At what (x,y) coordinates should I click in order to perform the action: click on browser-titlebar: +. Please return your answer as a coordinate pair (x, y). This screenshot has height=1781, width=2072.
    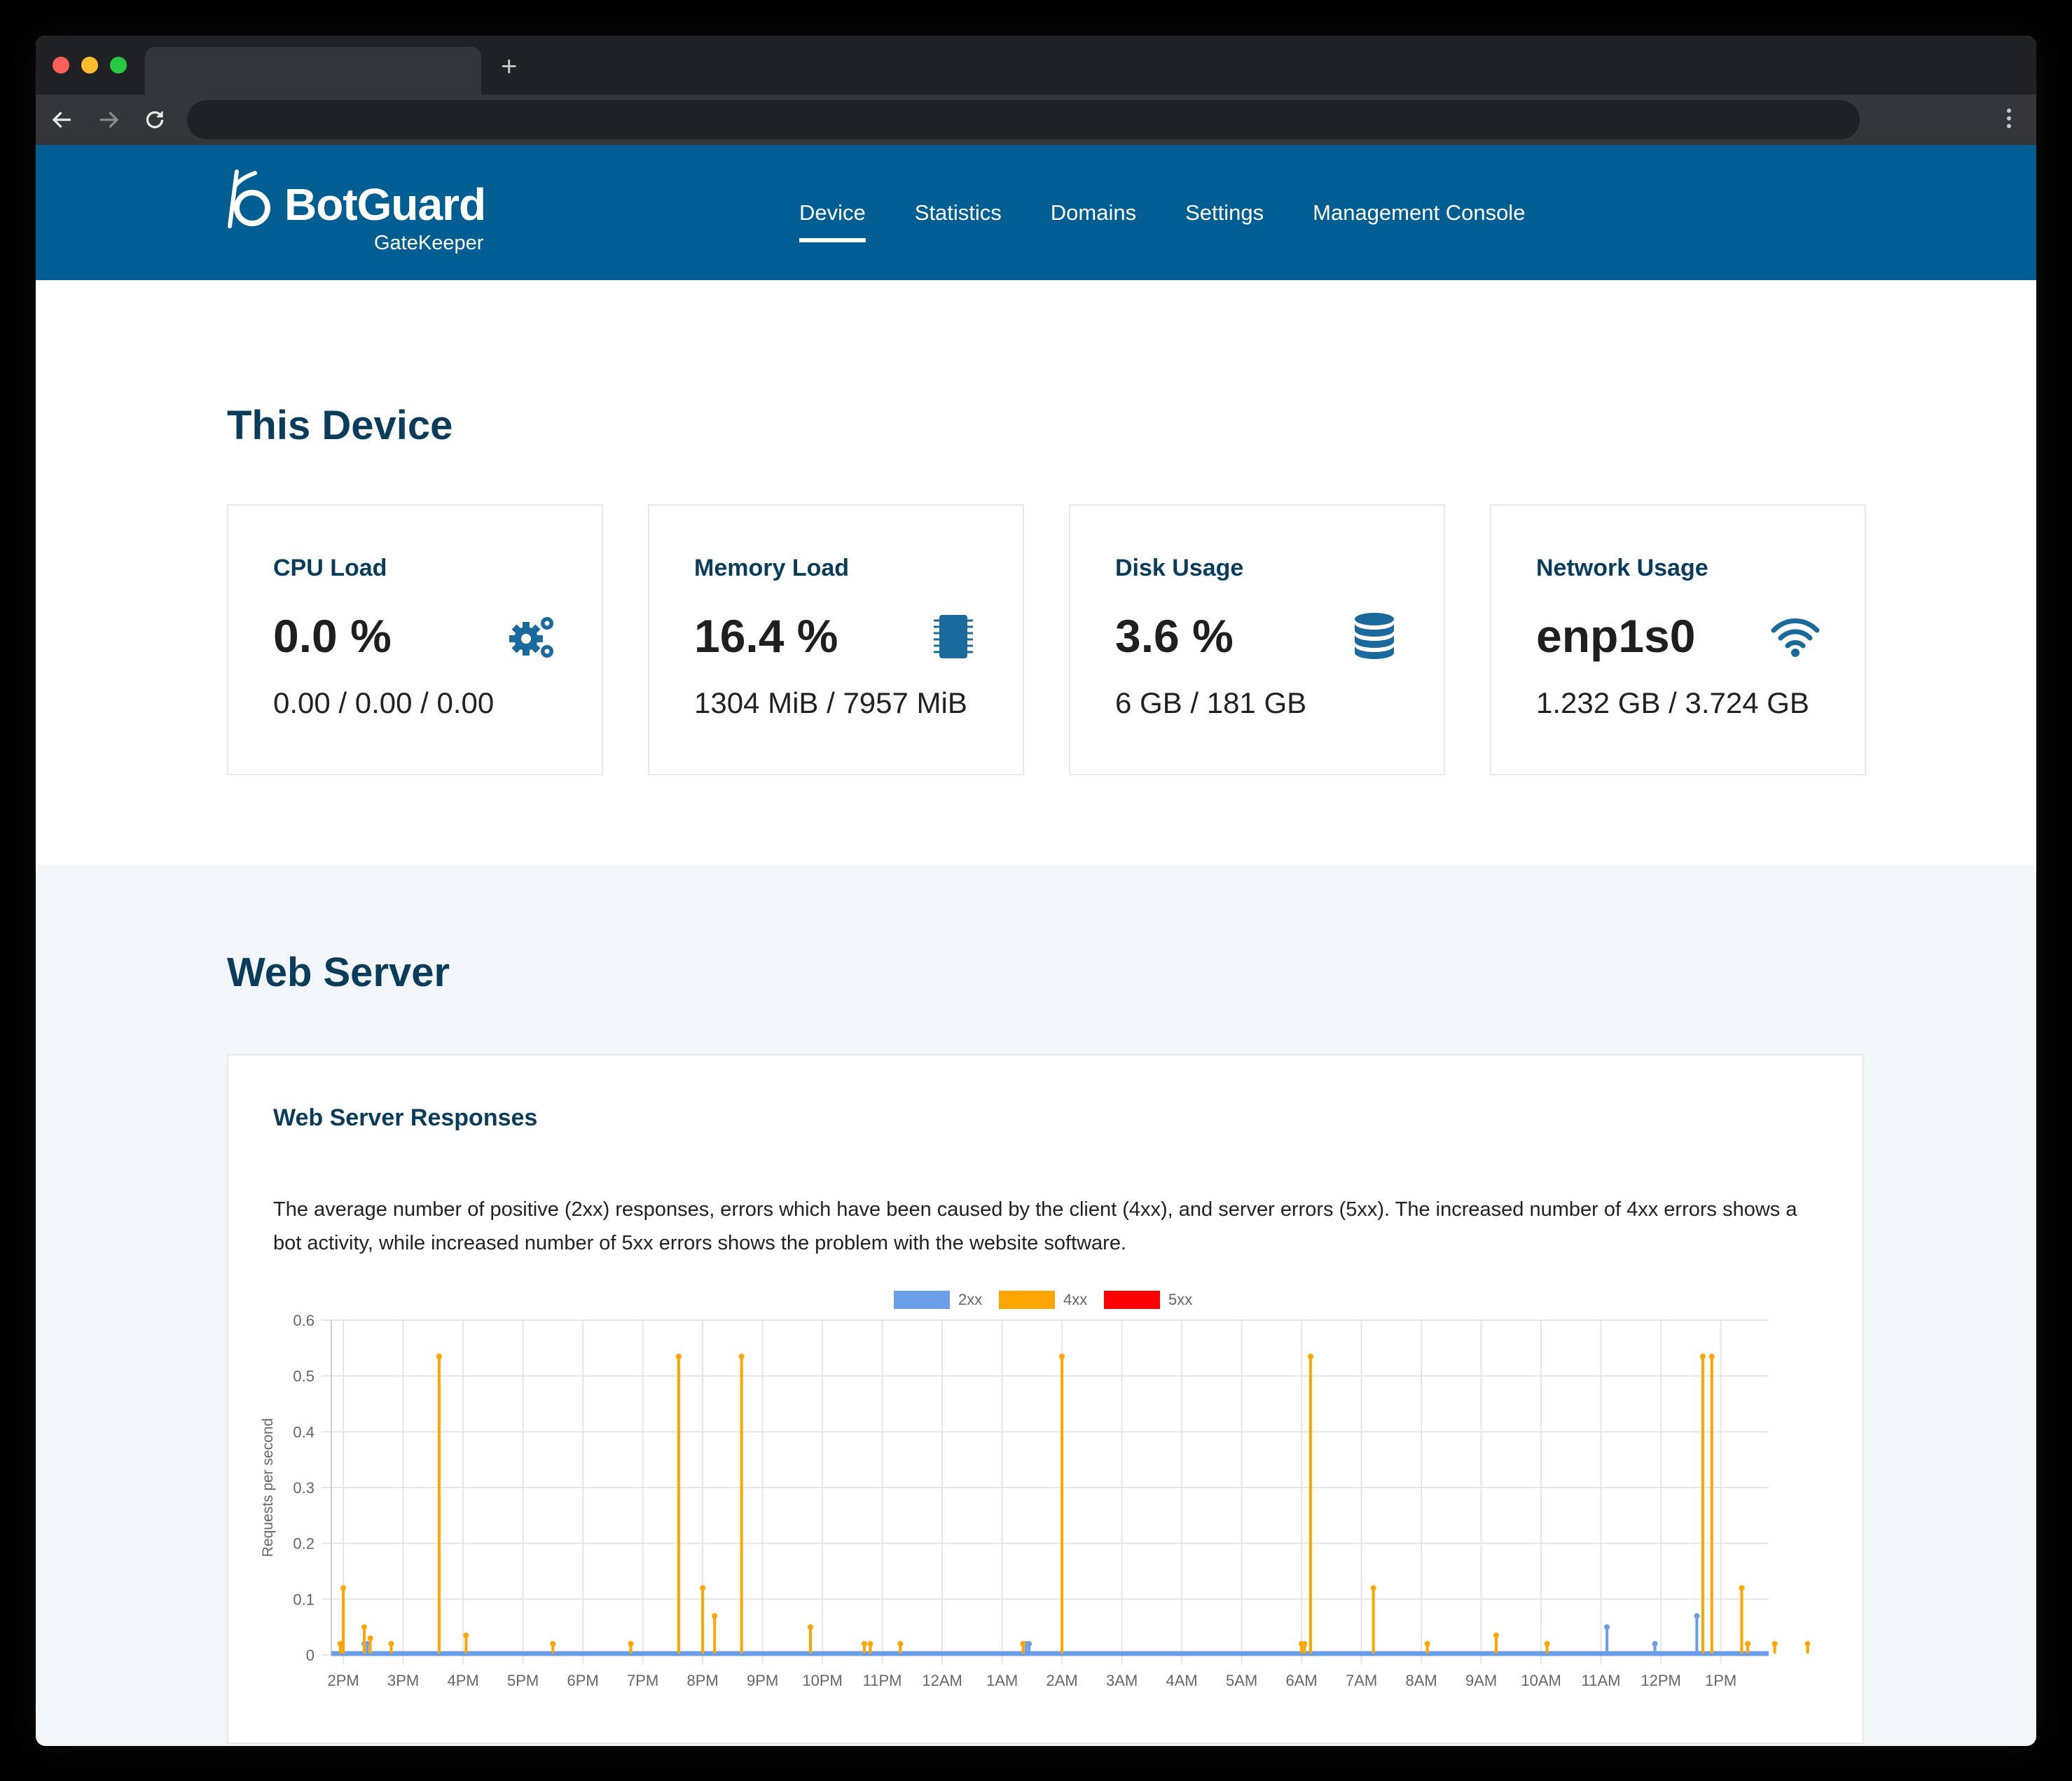
    Looking at the image, I should click on (1036, 65).